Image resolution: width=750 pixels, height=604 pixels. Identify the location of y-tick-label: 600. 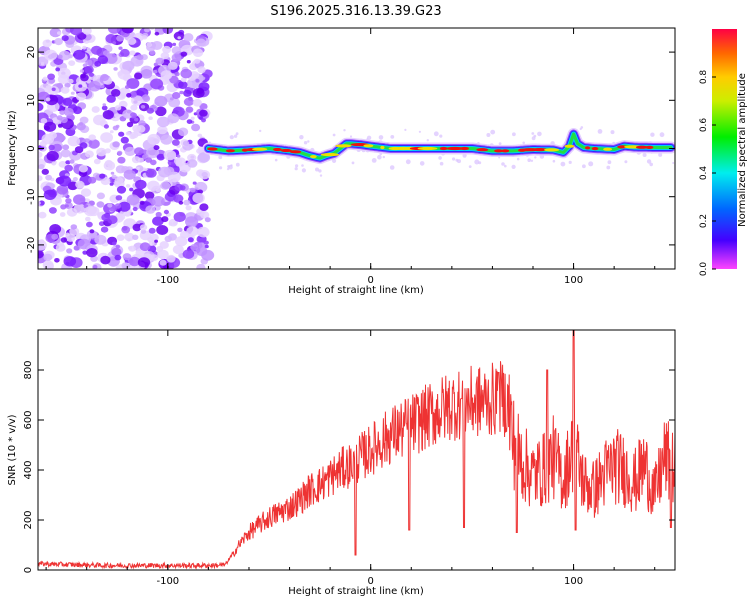
(28, 419).